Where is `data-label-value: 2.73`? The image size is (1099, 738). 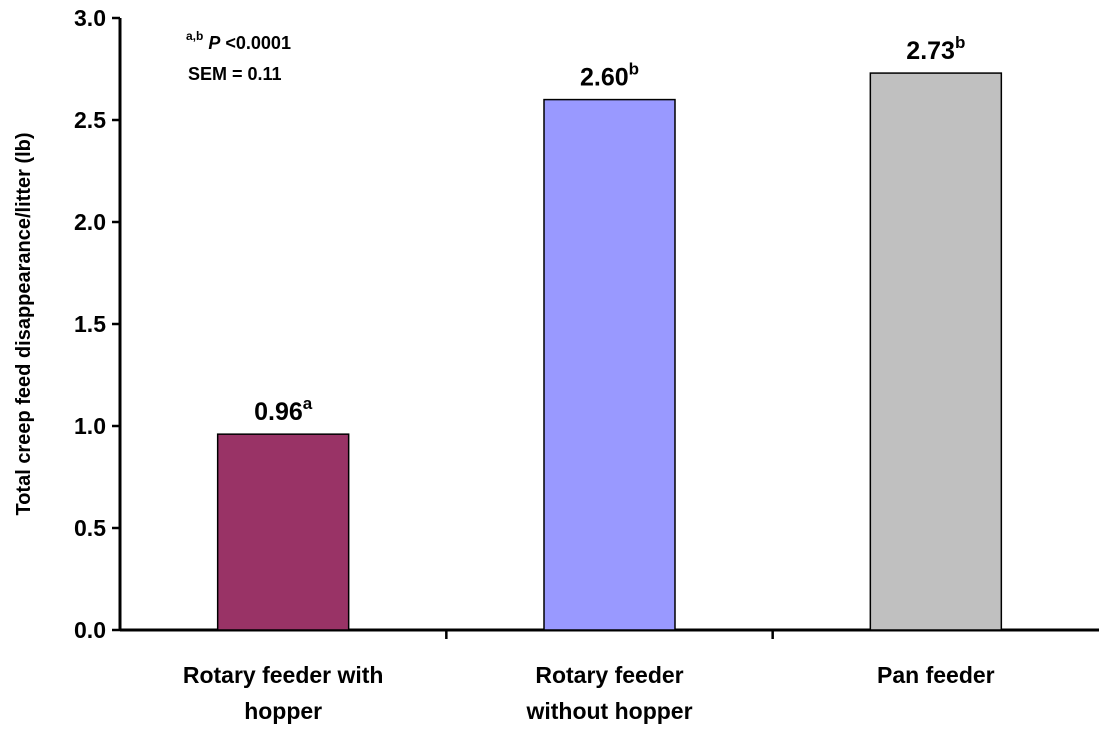 data-label-value: 2.73 is located at coordinates (930, 51).